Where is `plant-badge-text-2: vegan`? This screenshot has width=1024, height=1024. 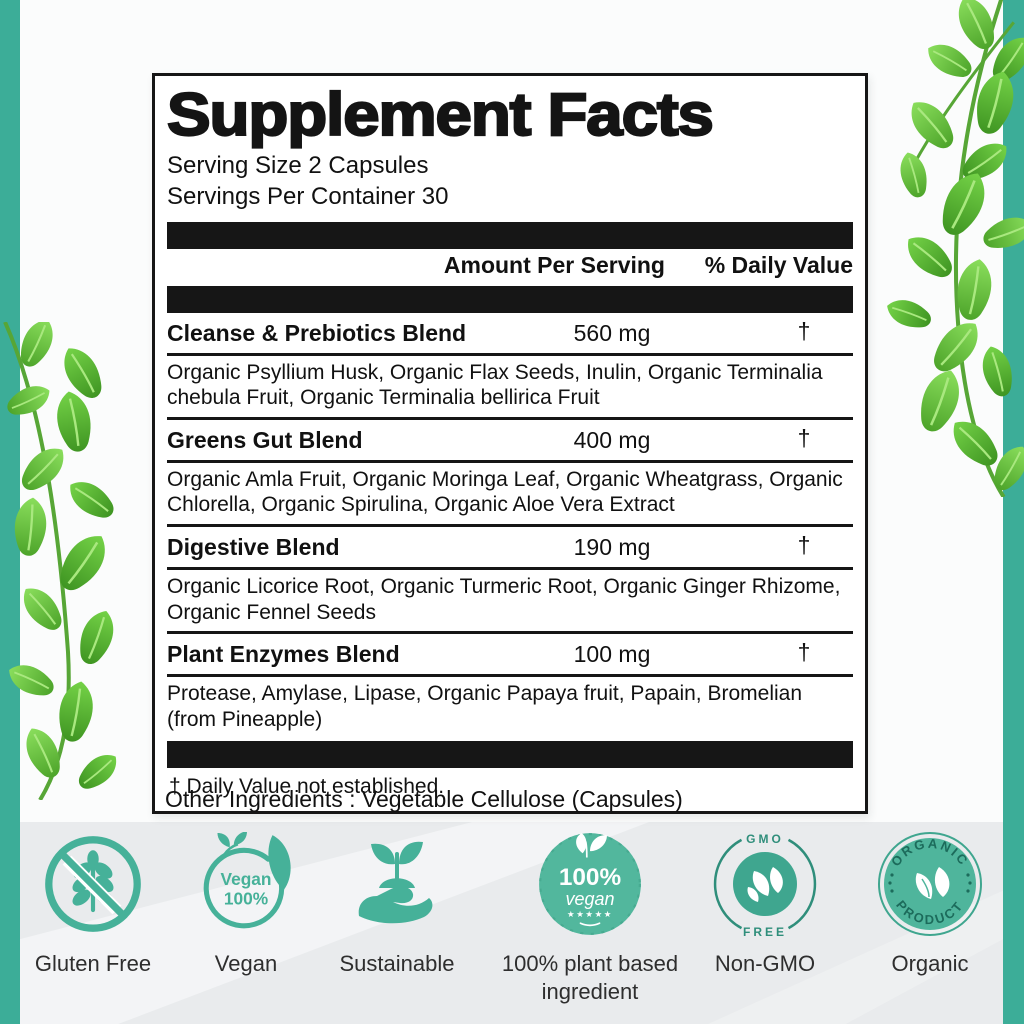
plant-badge-text-2: vegan is located at coordinates (589, 899).